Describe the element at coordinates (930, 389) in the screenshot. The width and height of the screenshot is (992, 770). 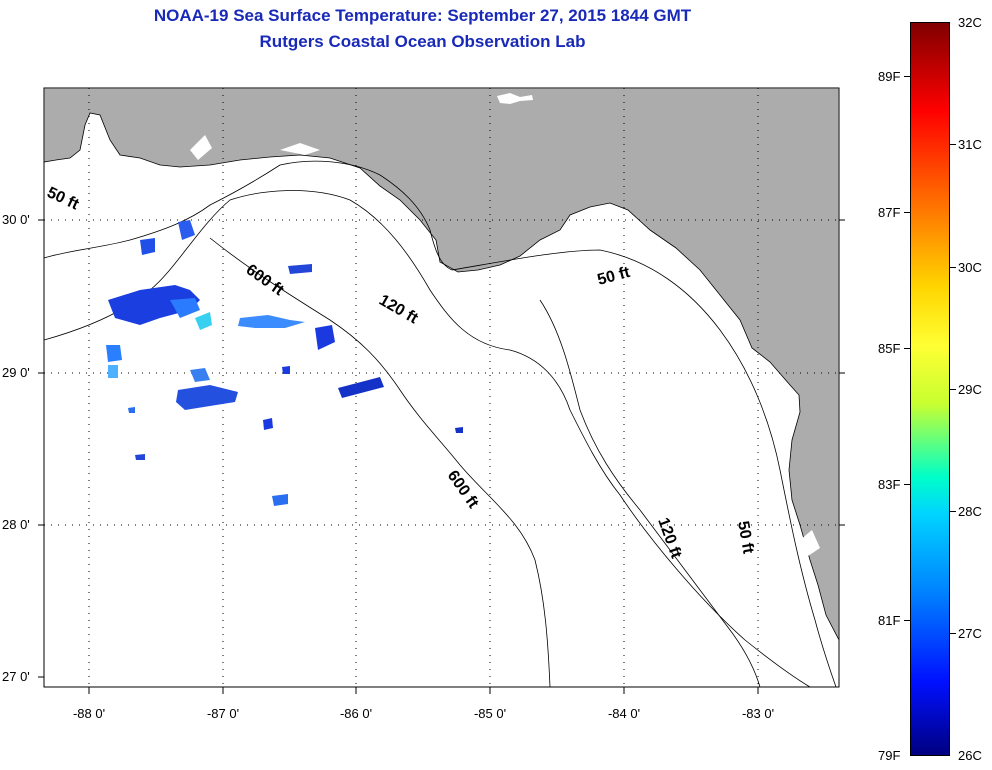
I see `temperature-colorbar` at that location.